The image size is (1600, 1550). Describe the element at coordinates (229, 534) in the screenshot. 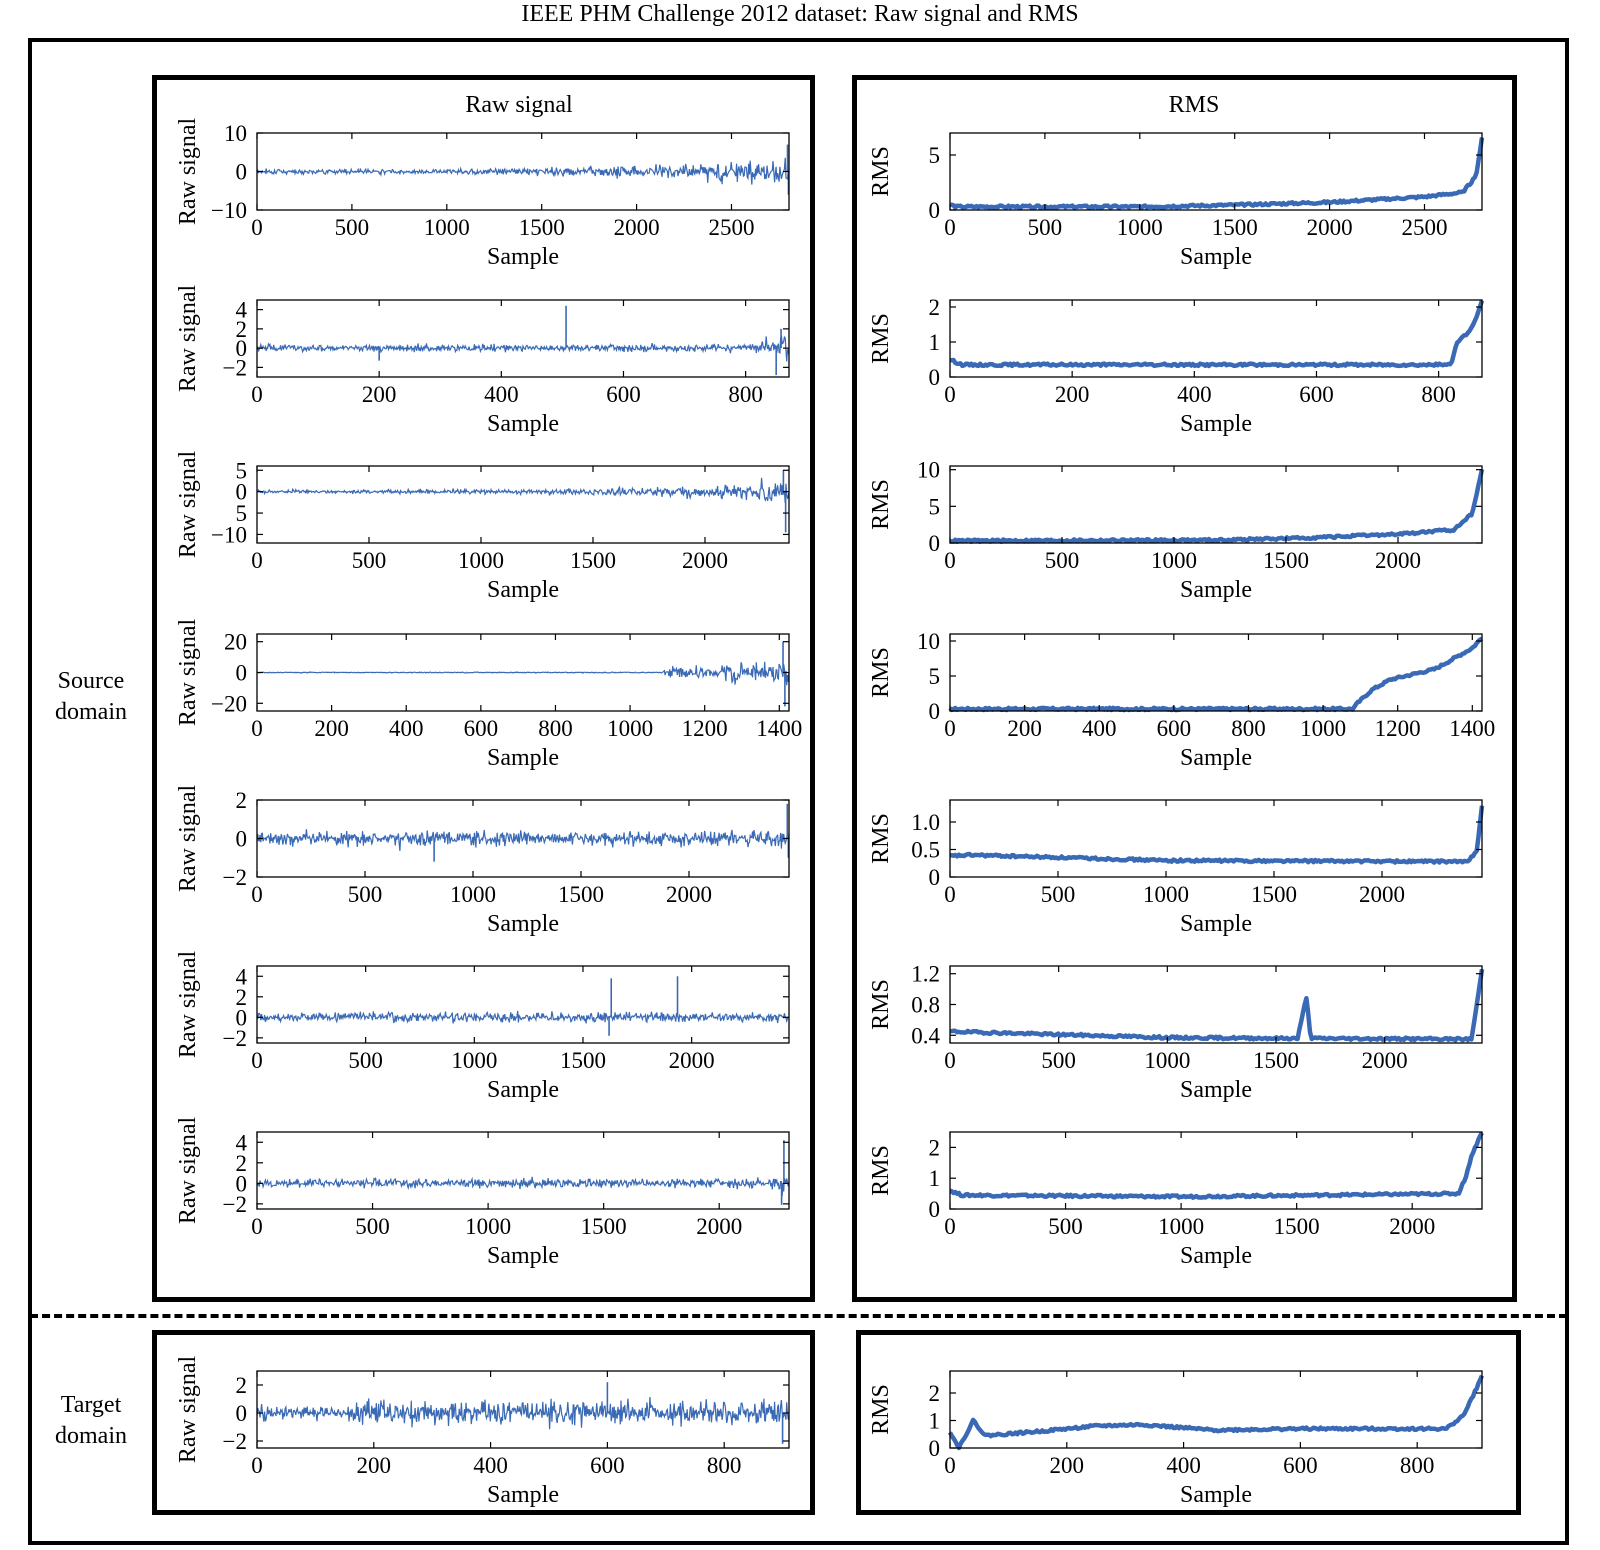

I see `chart-3-ytick-label-3: −10` at that location.